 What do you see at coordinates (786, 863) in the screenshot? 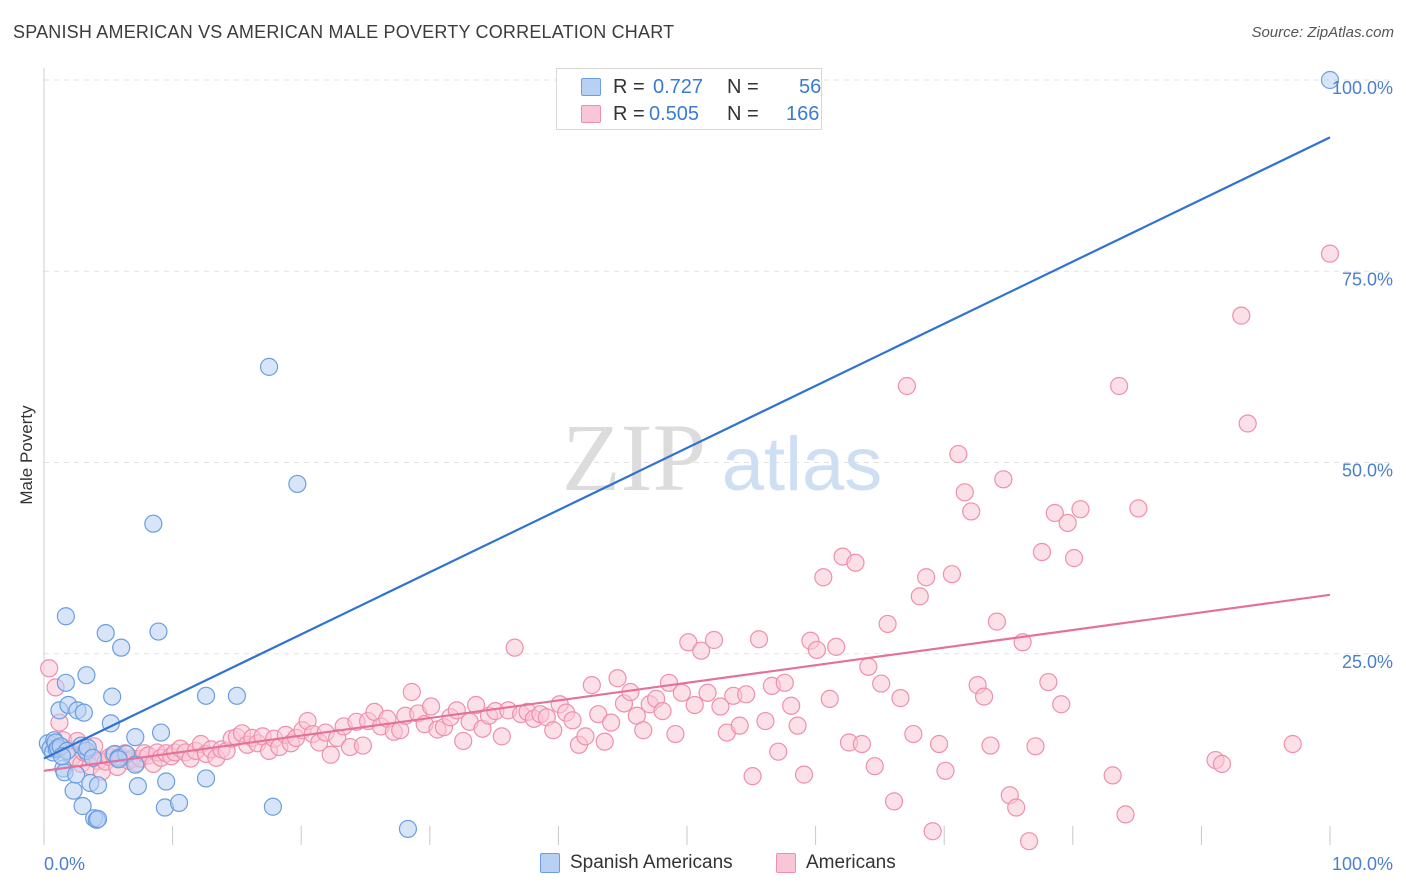
I see `bottom-legend-swatch-pink` at bounding box center [786, 863].